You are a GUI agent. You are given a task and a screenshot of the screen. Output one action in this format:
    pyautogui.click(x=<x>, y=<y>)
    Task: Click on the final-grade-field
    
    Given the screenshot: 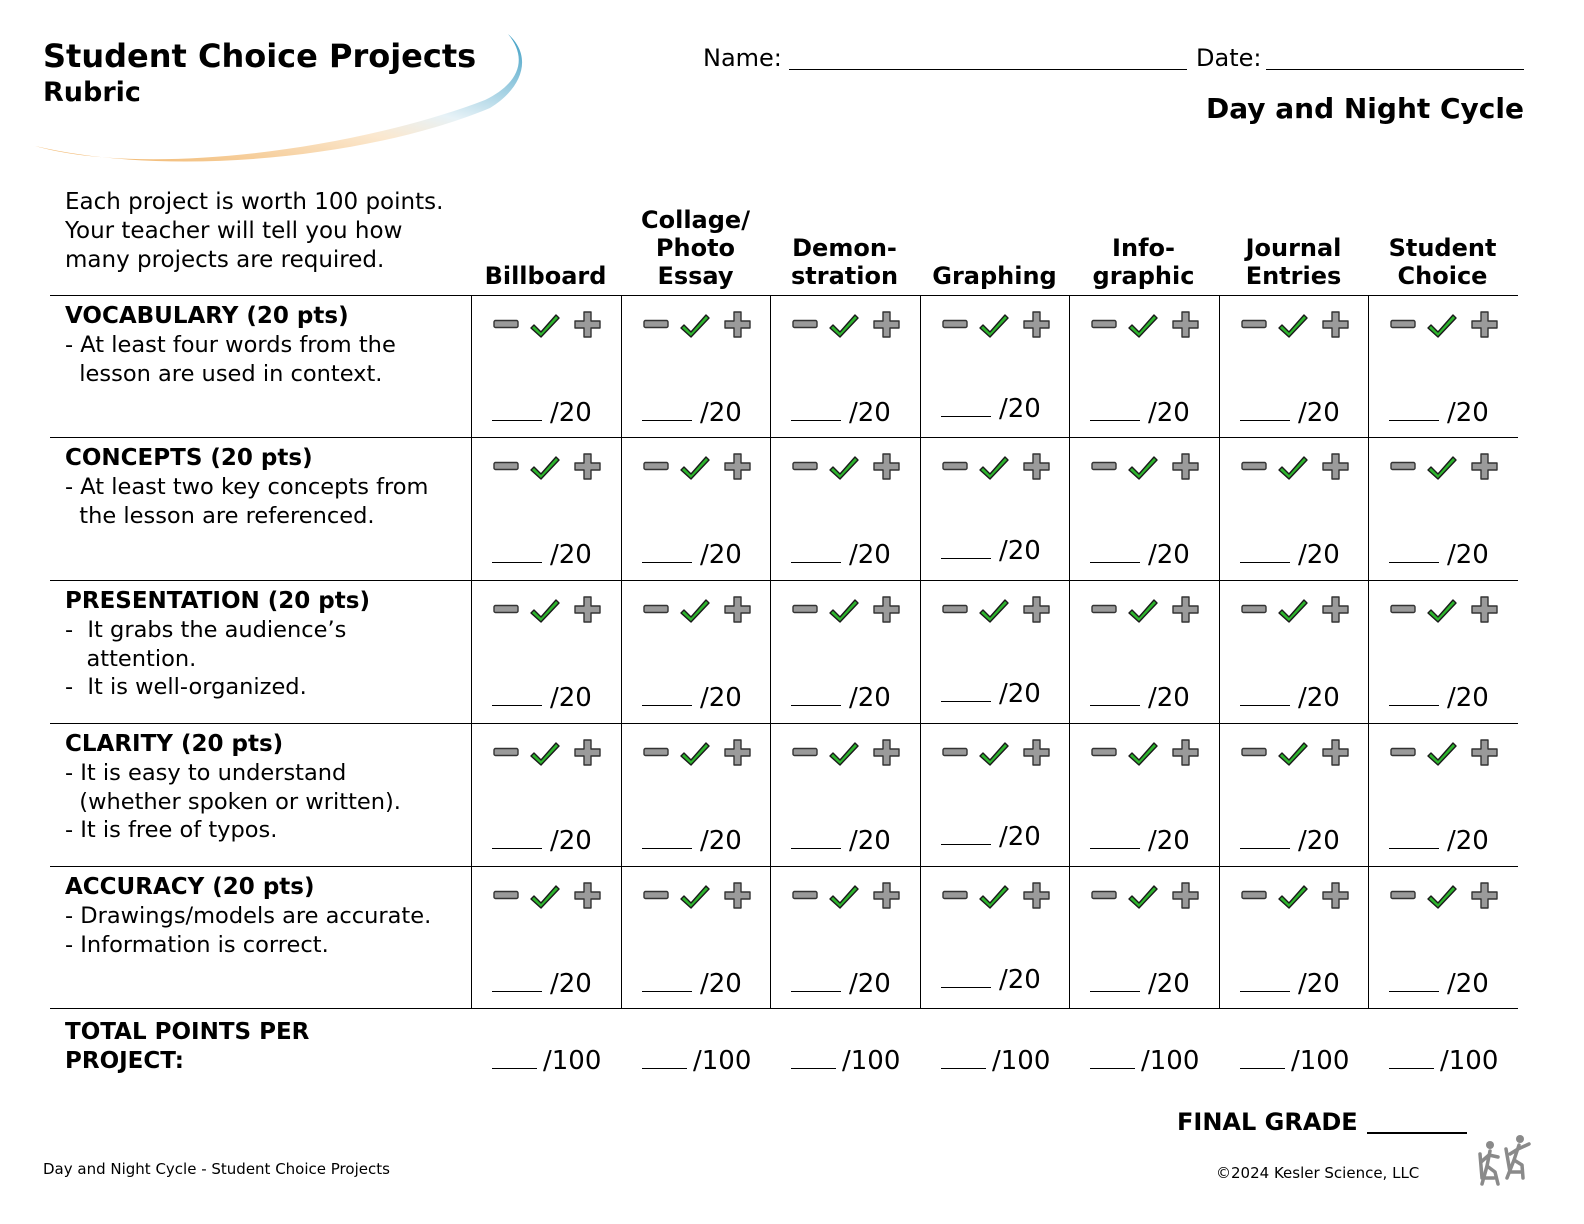 What is the action you would take?
    pyautogui.click(x=1417, y=1133)
    